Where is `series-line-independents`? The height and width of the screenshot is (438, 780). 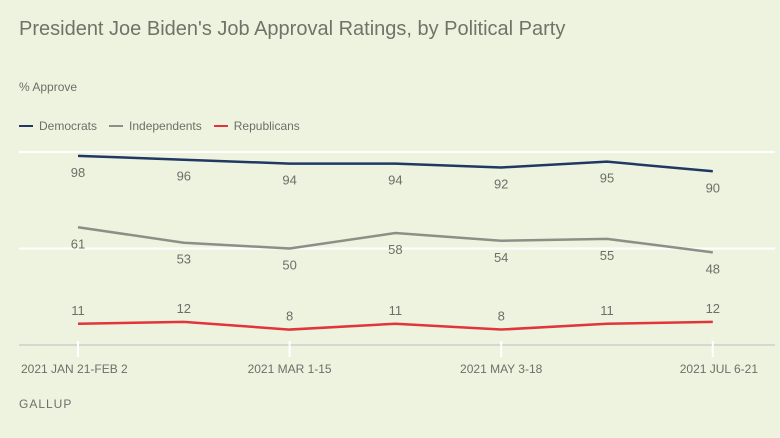 series-line-independents is located at coordinates (395, 240).